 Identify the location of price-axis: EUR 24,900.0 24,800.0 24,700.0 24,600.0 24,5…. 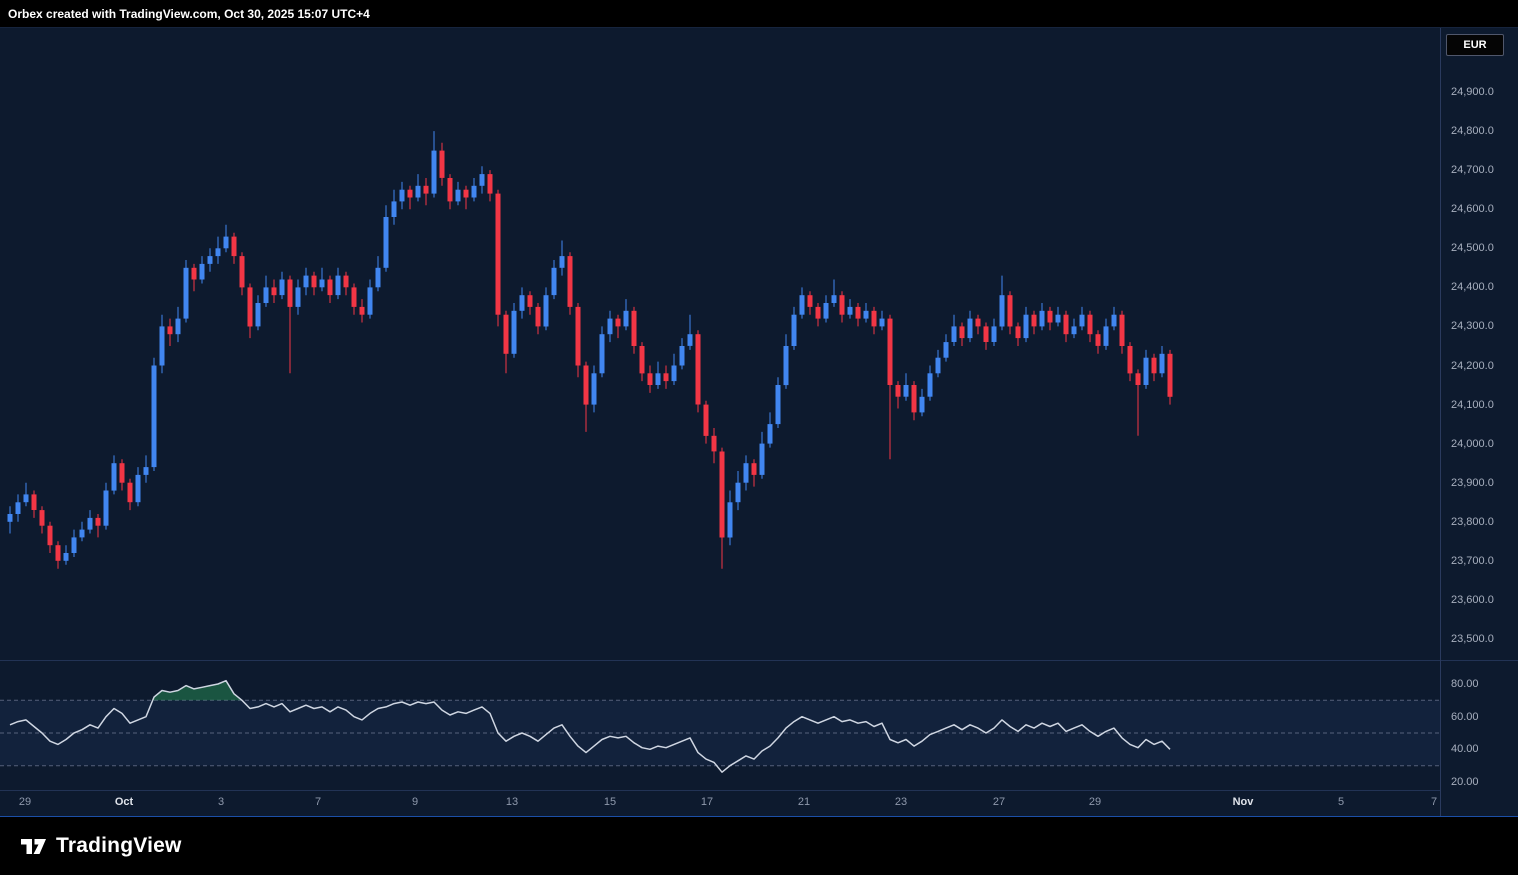
(1479, 422).